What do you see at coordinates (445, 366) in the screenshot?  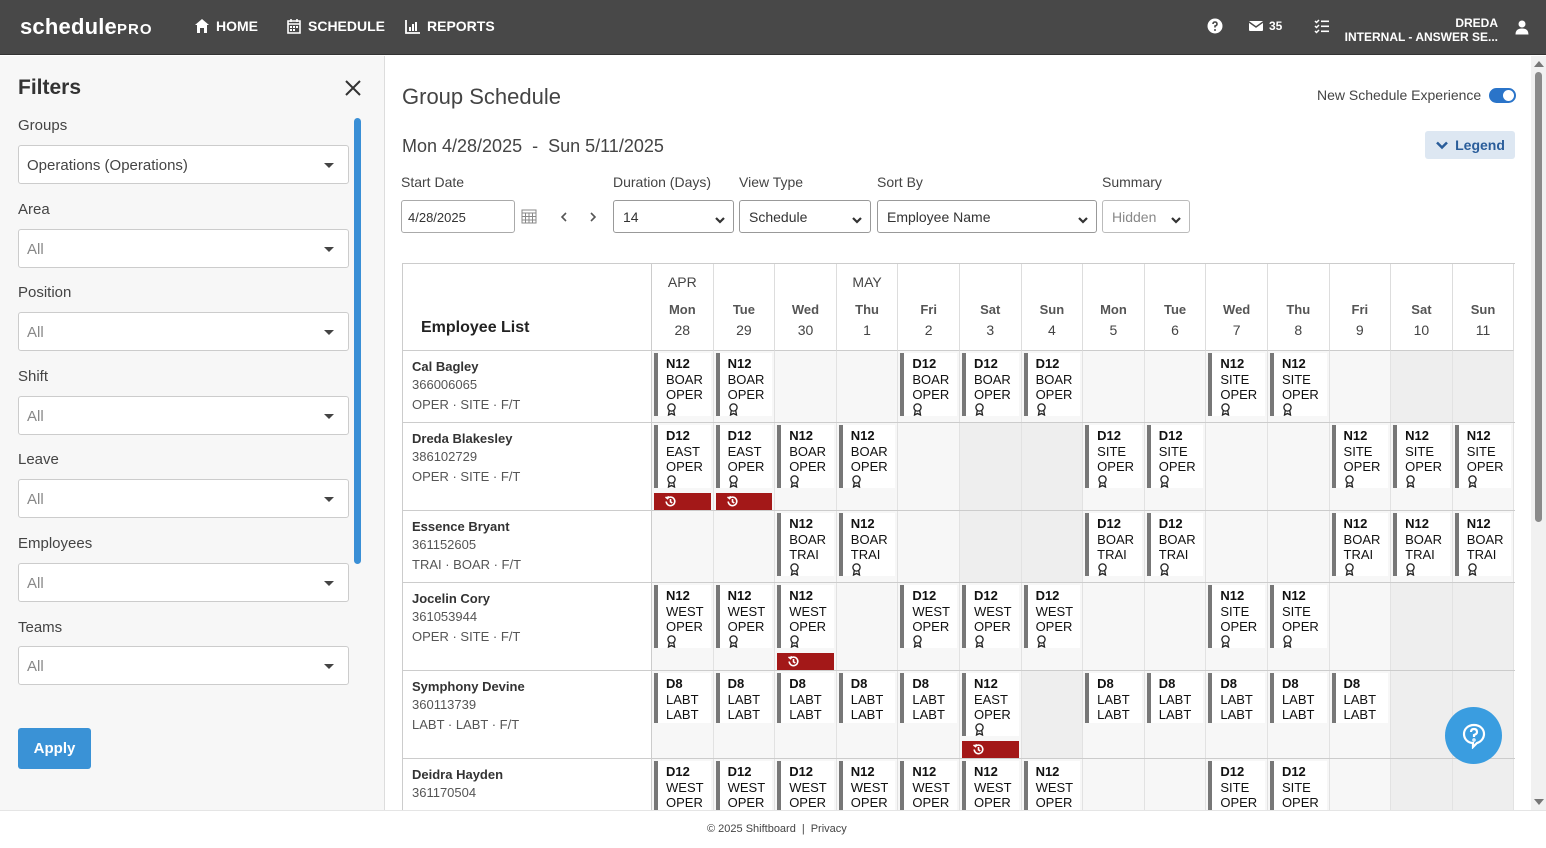 I see `employee-name: Cal Bagley` at bounding box center [445, 366].